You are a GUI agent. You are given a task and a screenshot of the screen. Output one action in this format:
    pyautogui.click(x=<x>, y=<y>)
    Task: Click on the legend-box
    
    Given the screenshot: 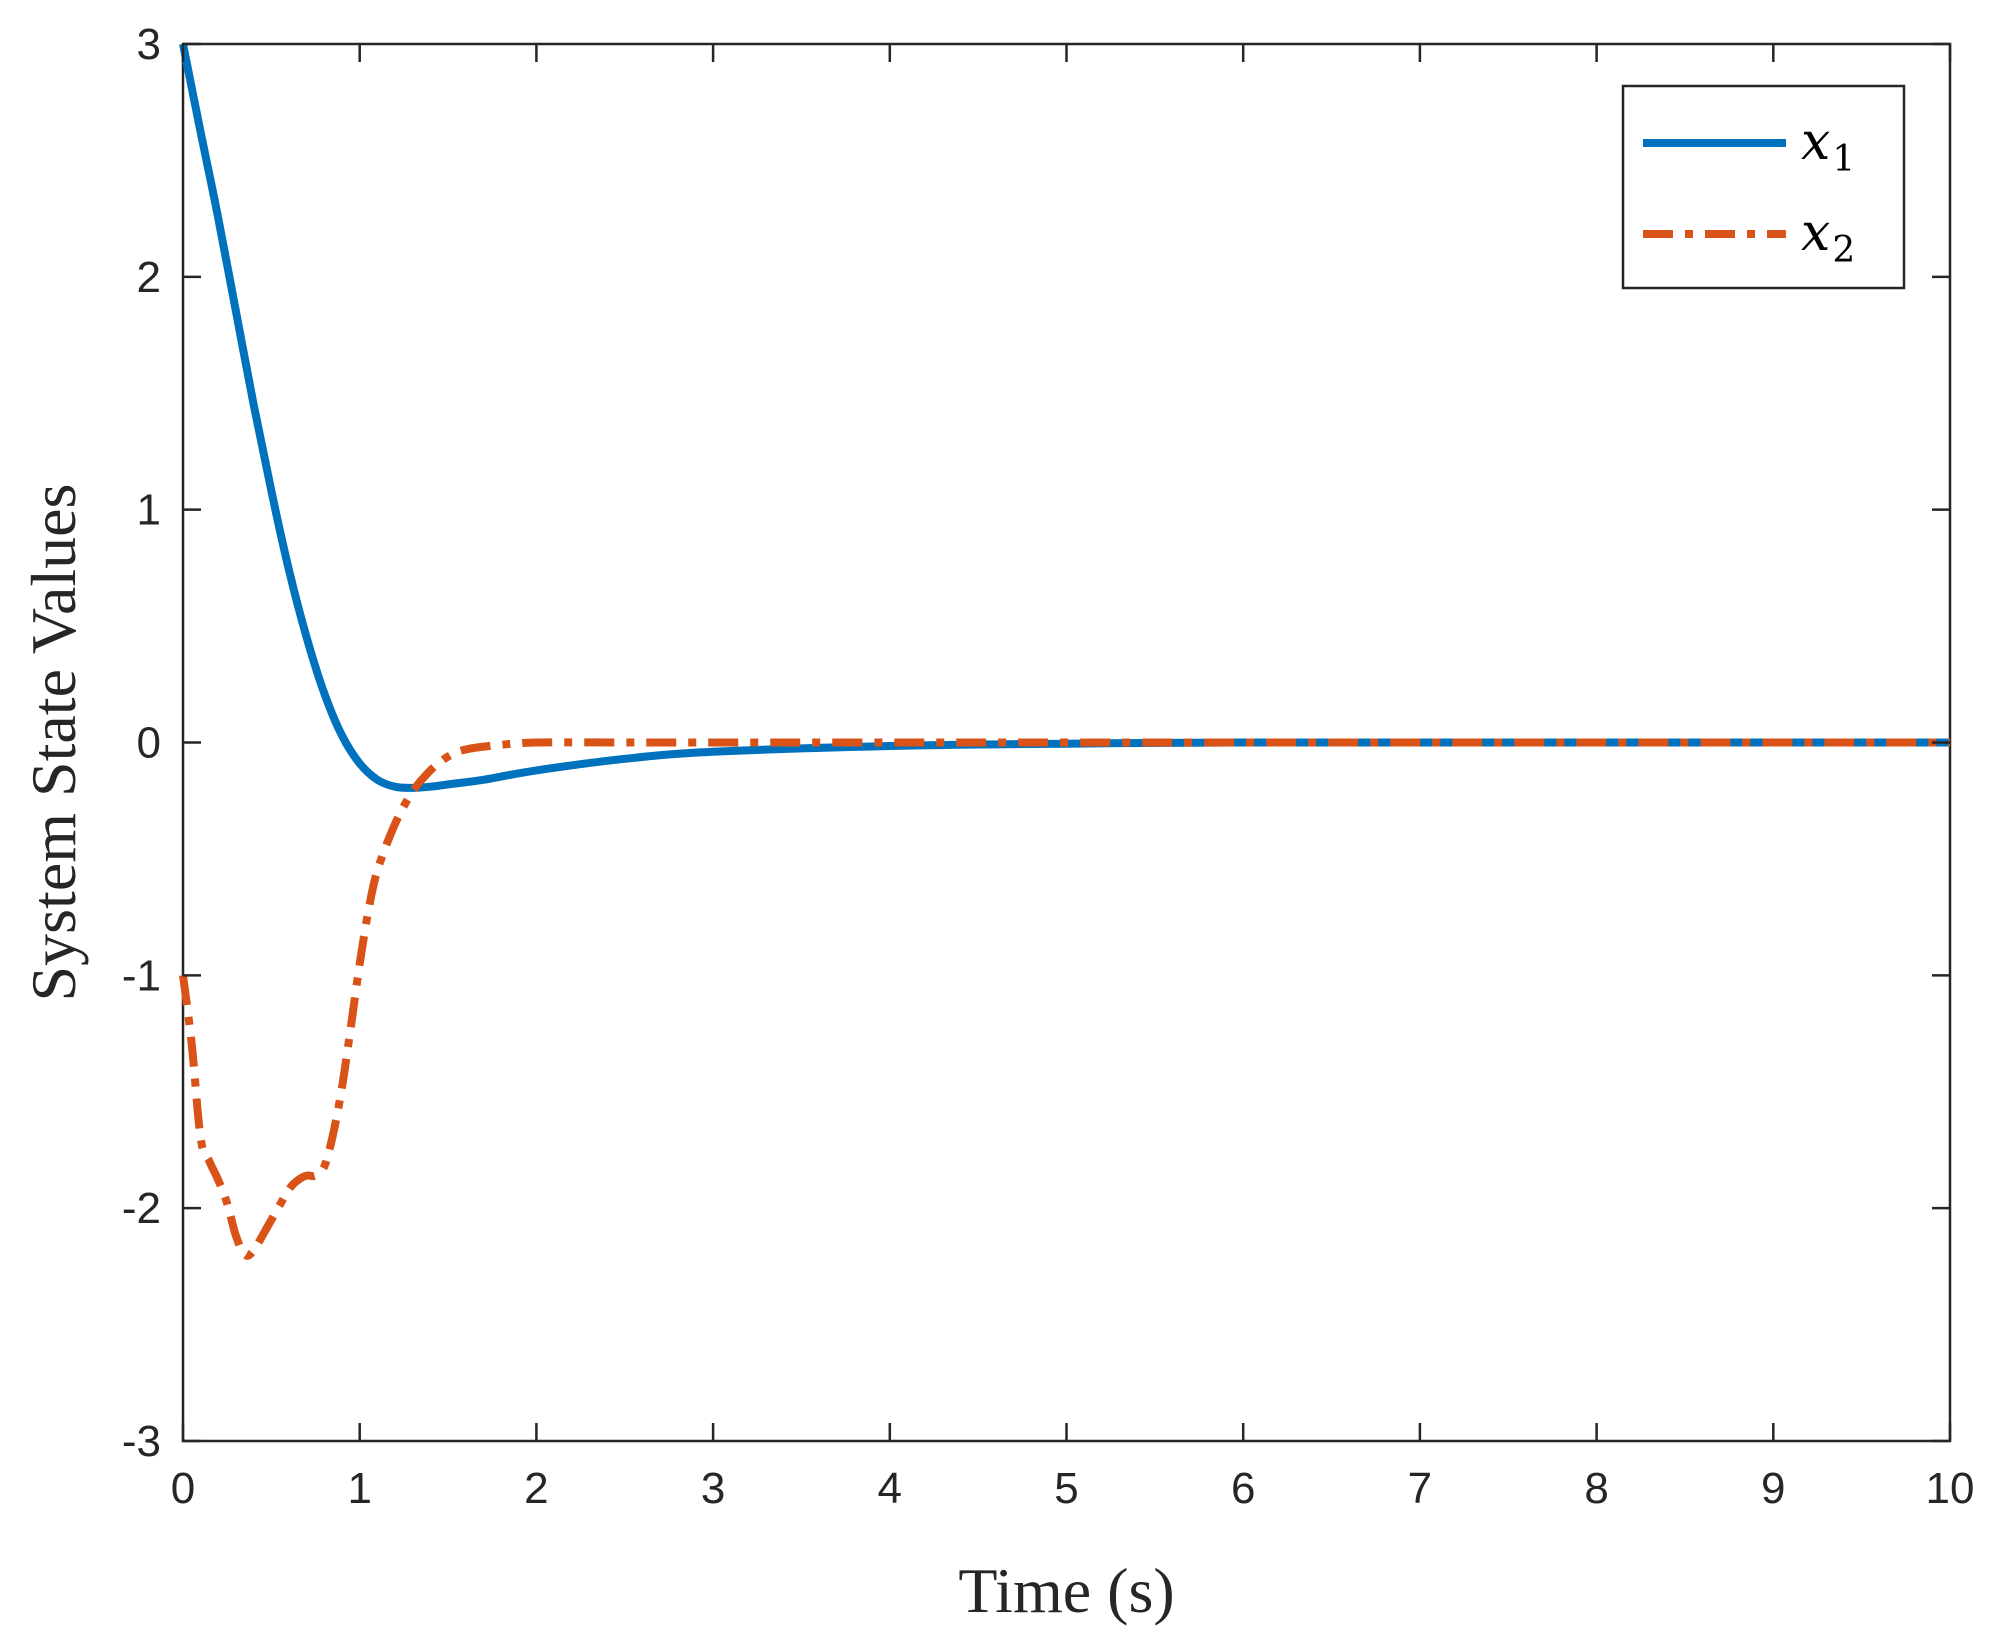 What is the action you would take?
    pyautogui.click(x=1763, y=187)
    